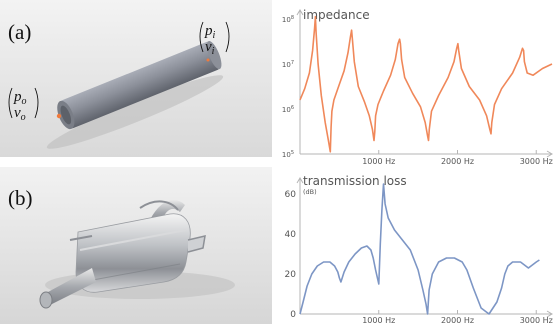  Describe the element at coordinates (288, 109) in the screenshot. I see `impedance-y-tick-label: 10⁶` at that location.